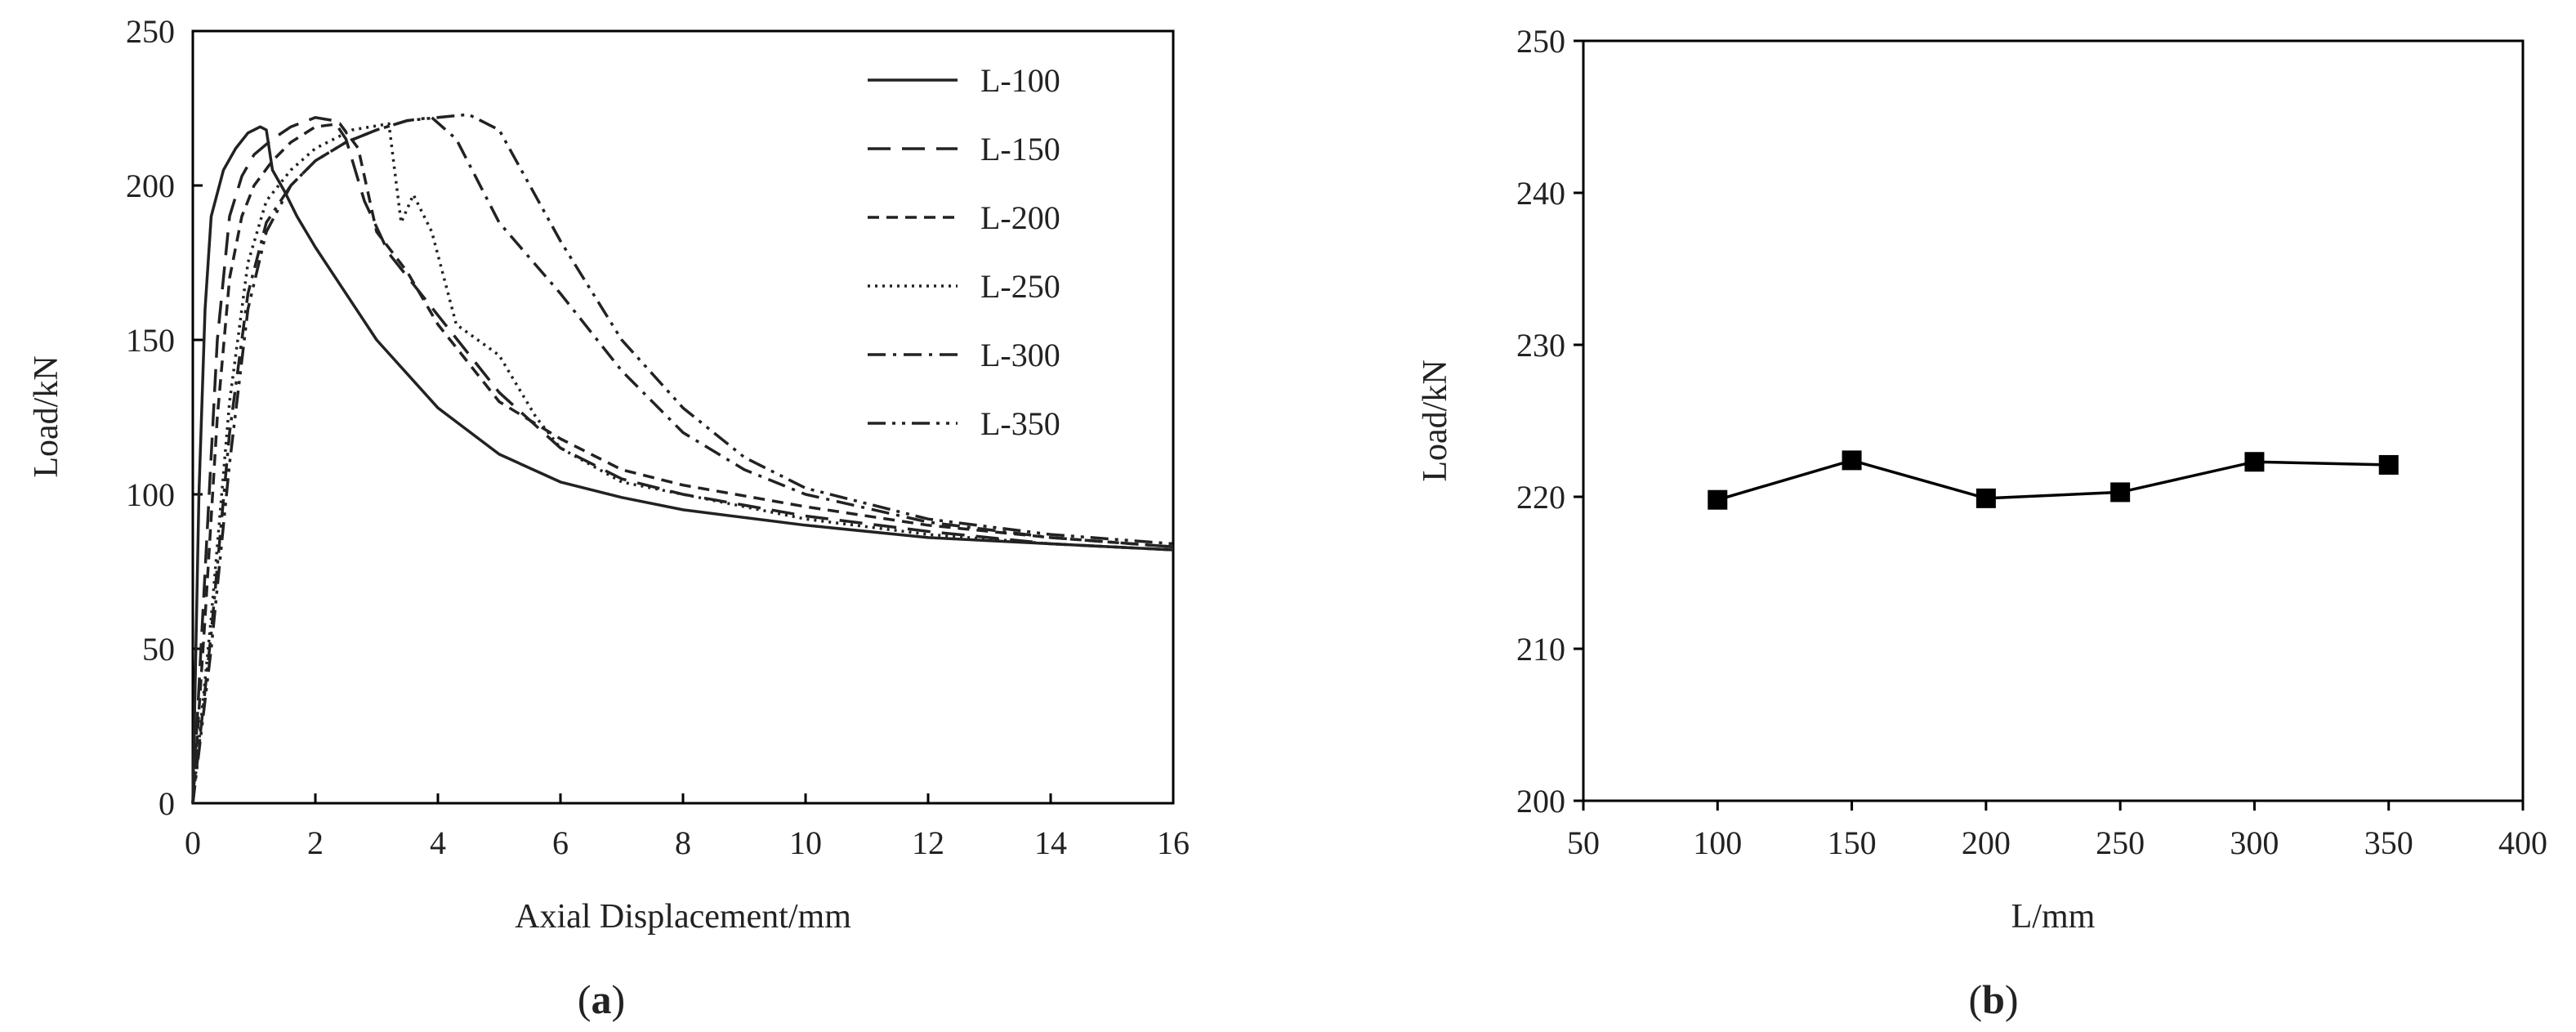 The image size is (2576, 1032). Describe the element at coordinates (2057, 831) in the screenshot. I see `x-axis-ticks-b: 50 100 150 200 250 300 350 400` at that location.